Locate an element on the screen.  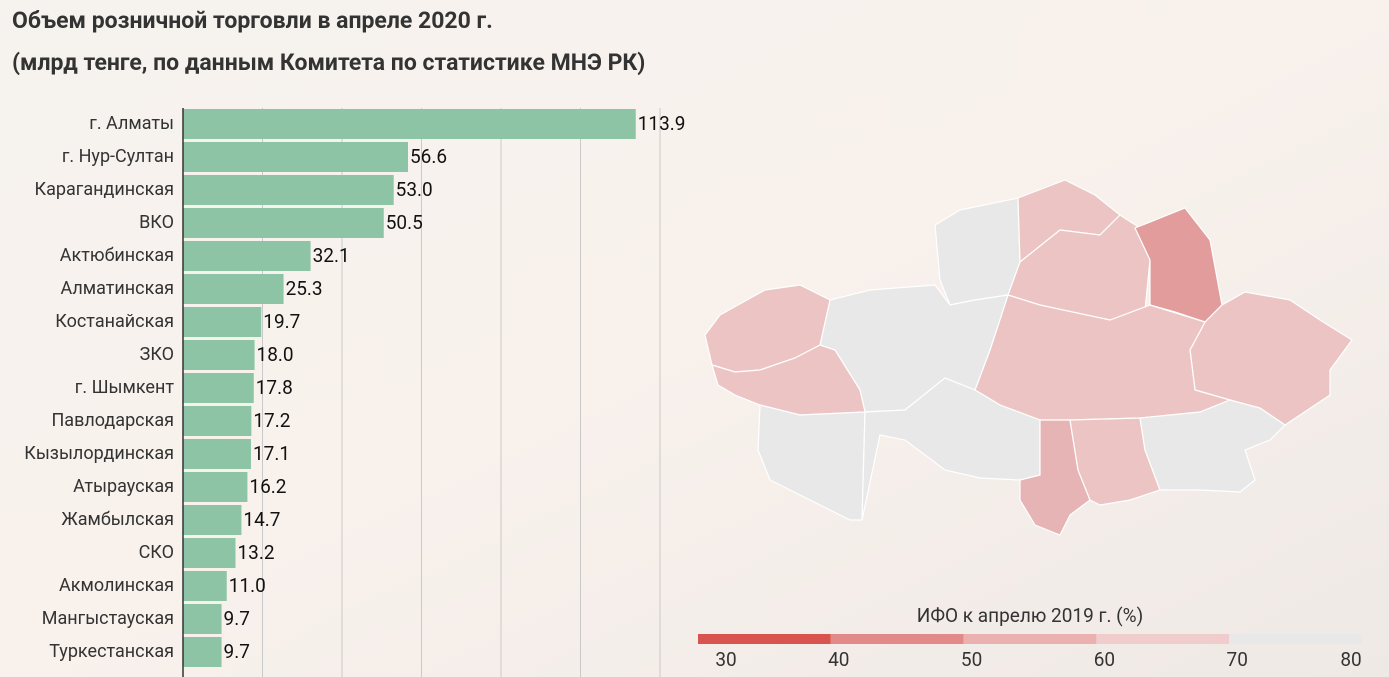
y-tick-label: г. Шымкент is located at coordinates (125, 387).